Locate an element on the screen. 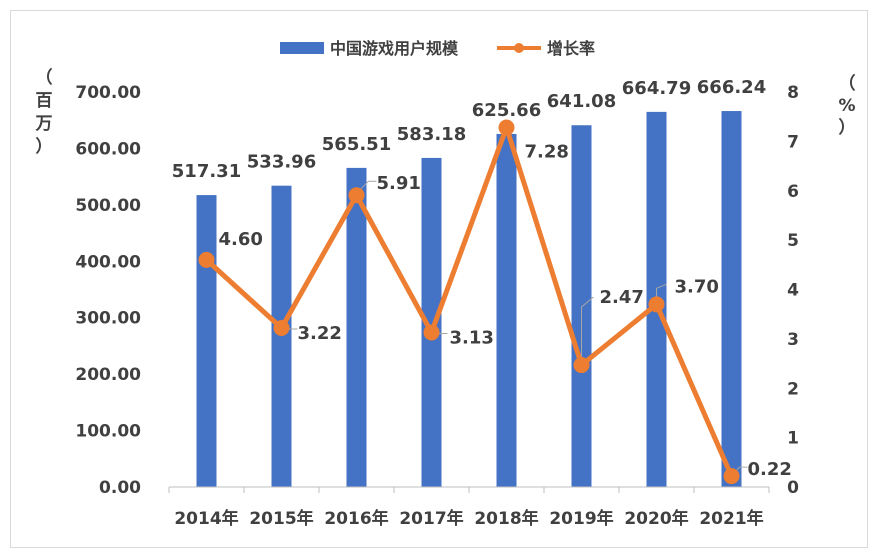 This screenshot has height=558, width=881. right-axis-tick-label: 6 is located at coordinates (793, 192).